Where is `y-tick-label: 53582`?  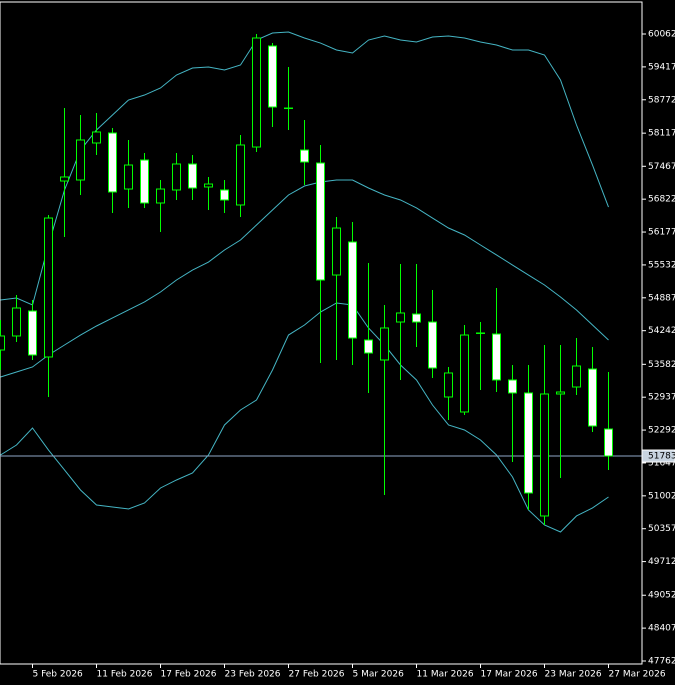 y-tick-label: 53582 is located at coordinates (661, 365).